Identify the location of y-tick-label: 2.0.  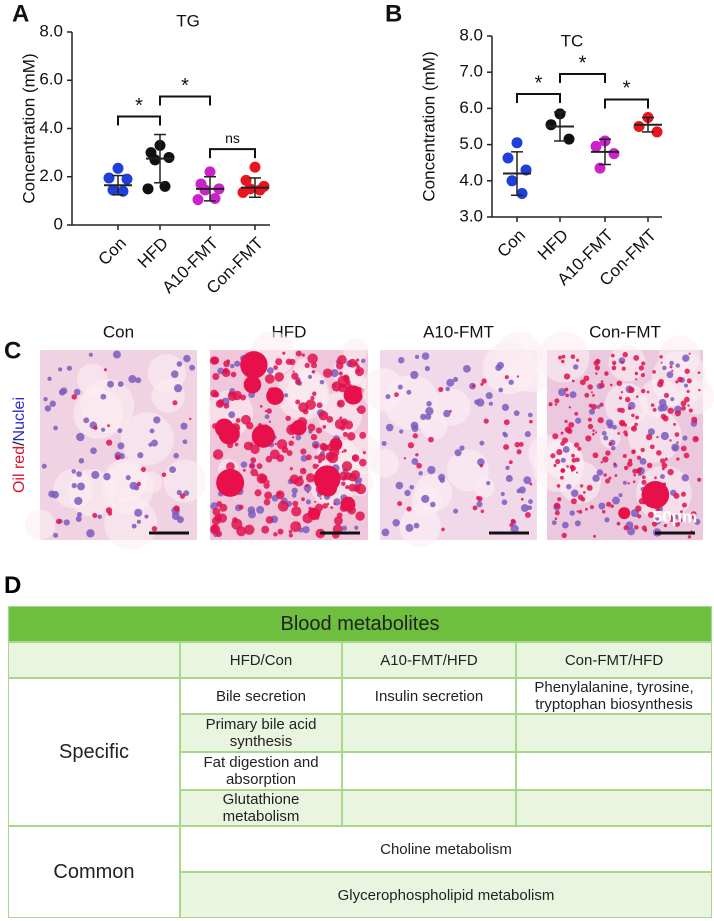
(51, 175).